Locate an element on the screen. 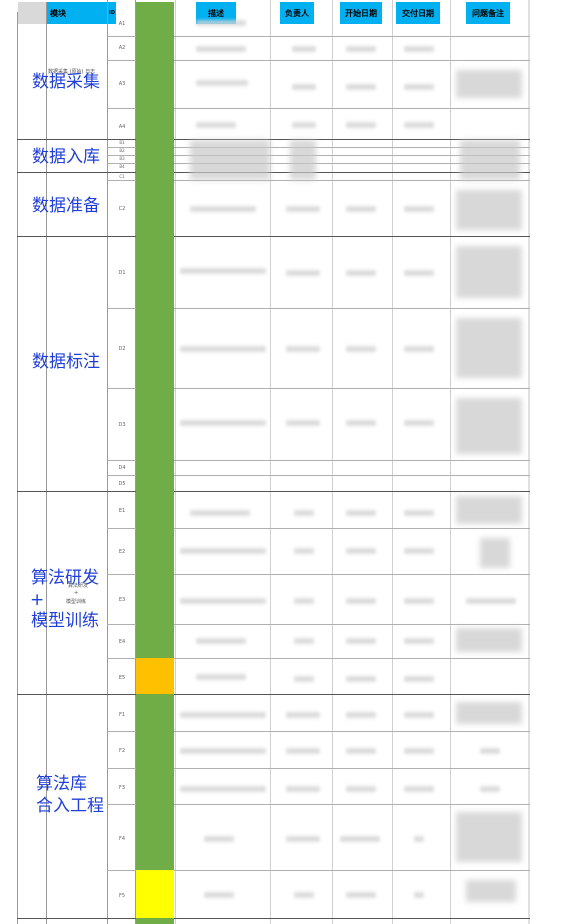 The width and height of the screenshot is (564, 924). row-id: E4 is located at coordinates (122, 642).